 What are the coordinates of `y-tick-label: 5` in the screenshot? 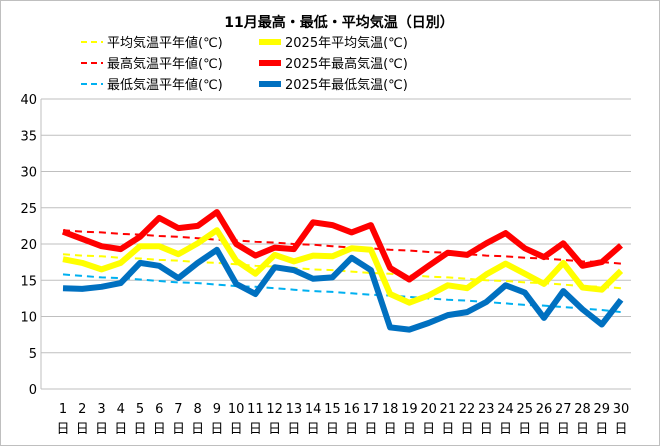 It's located at (33, 354).